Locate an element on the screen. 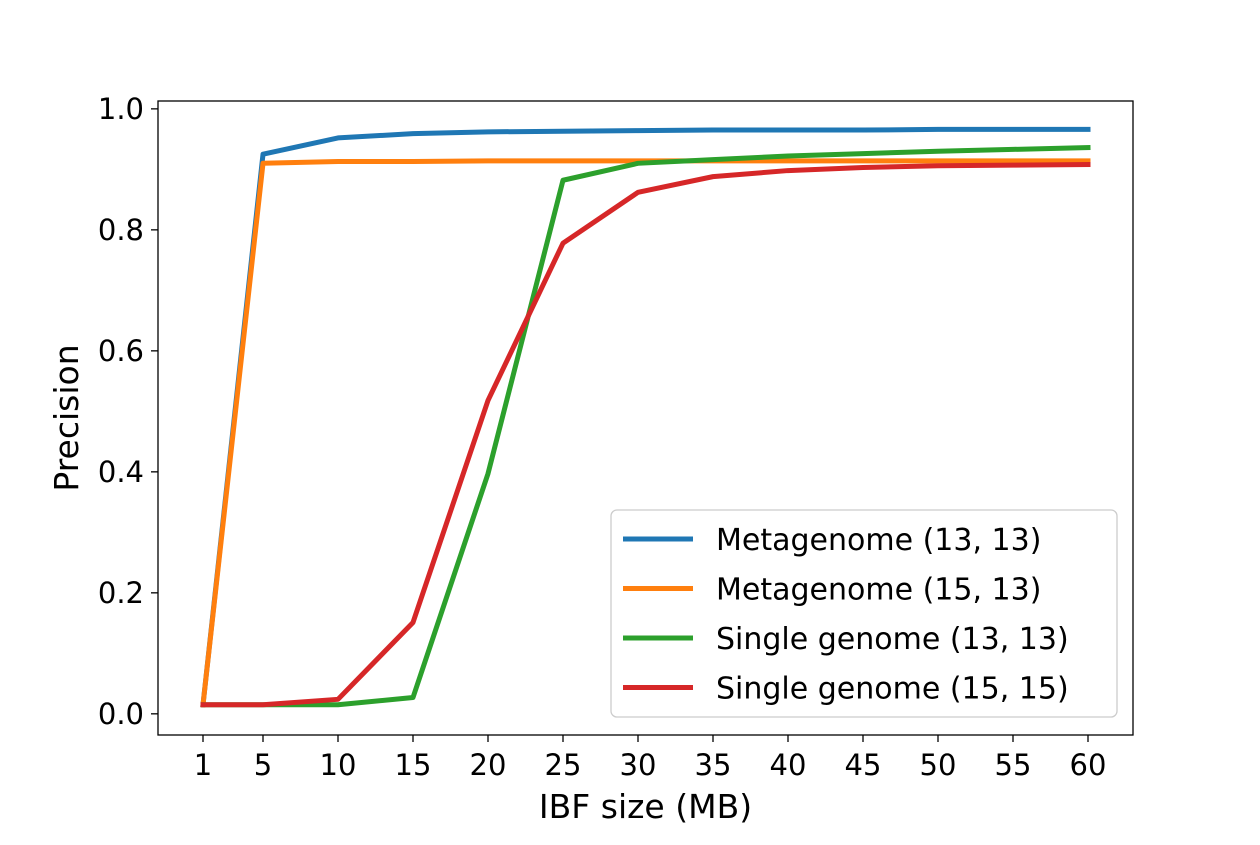  y-tick-label: 0.8 is located at coordinates (121, 230).